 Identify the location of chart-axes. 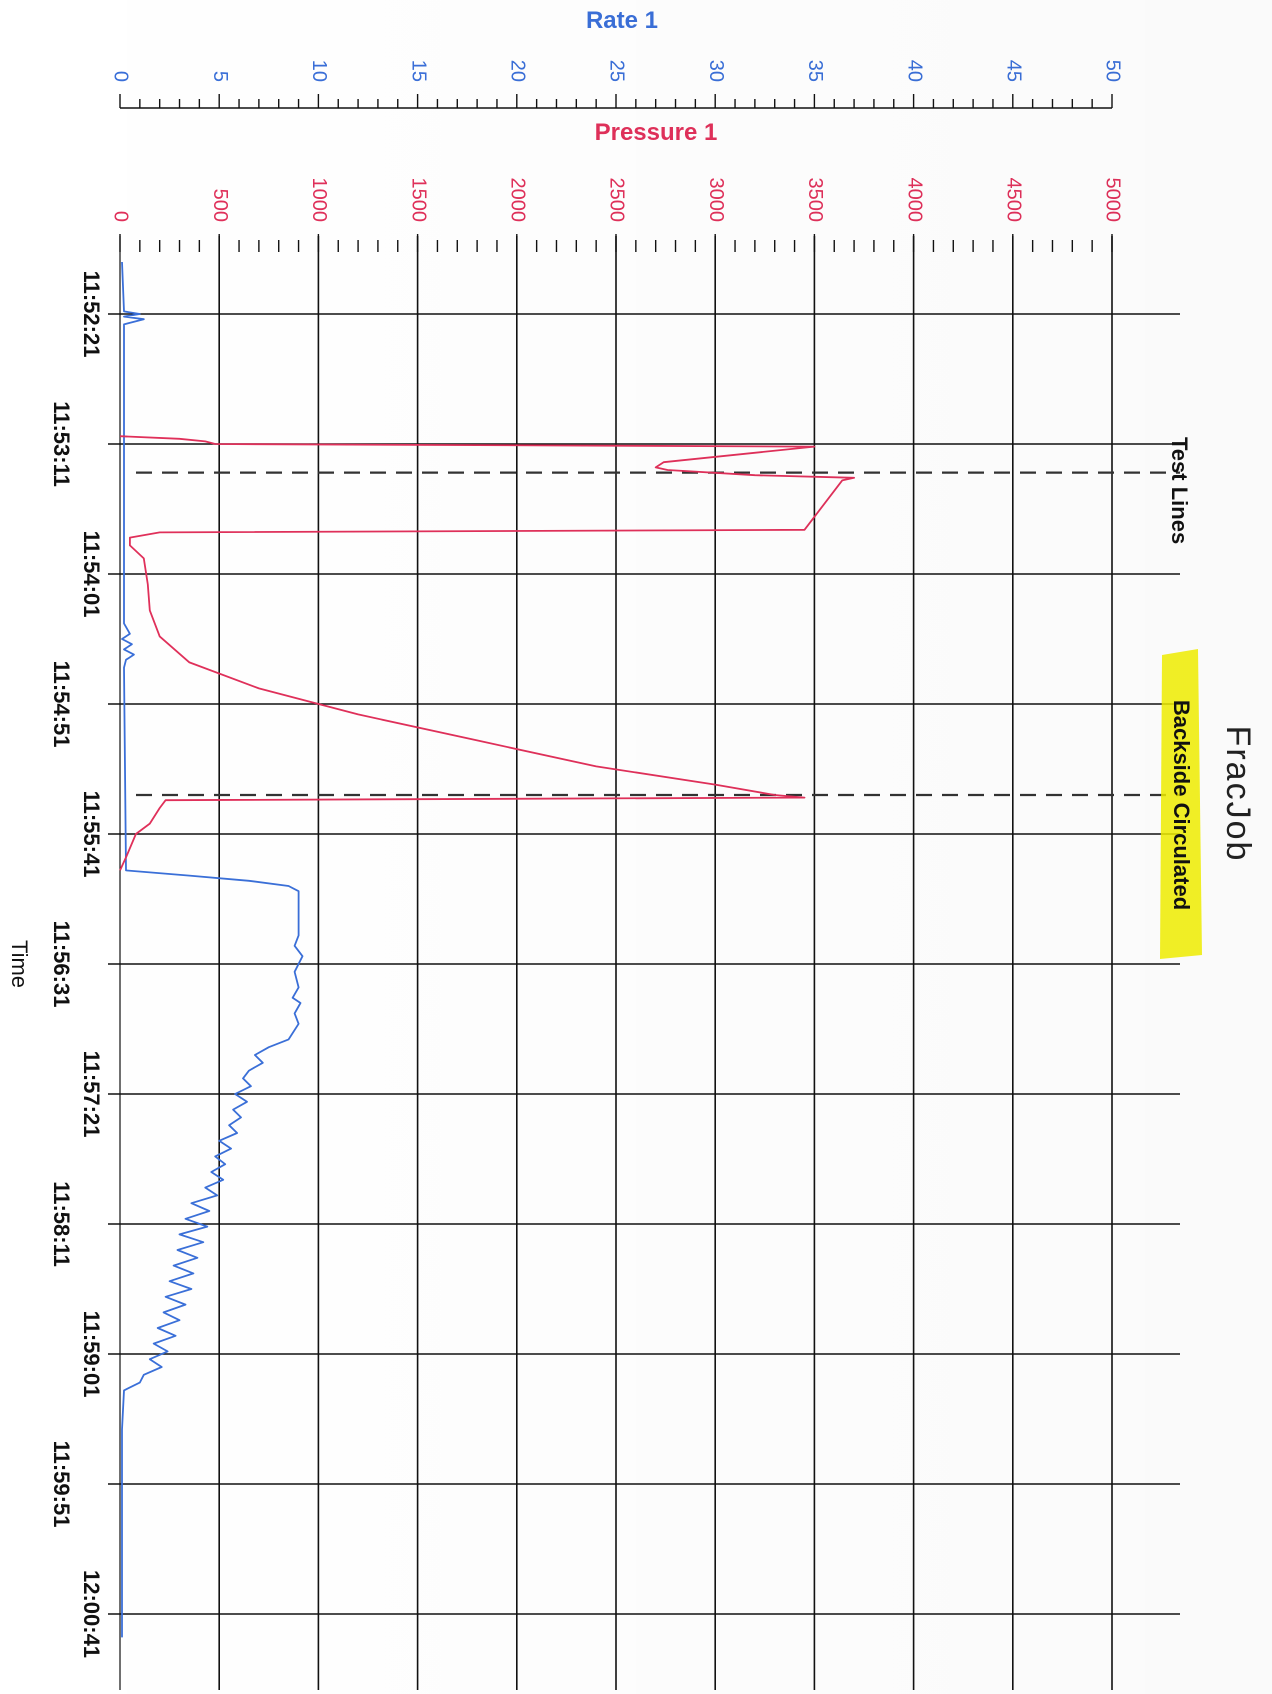
(616, 173).